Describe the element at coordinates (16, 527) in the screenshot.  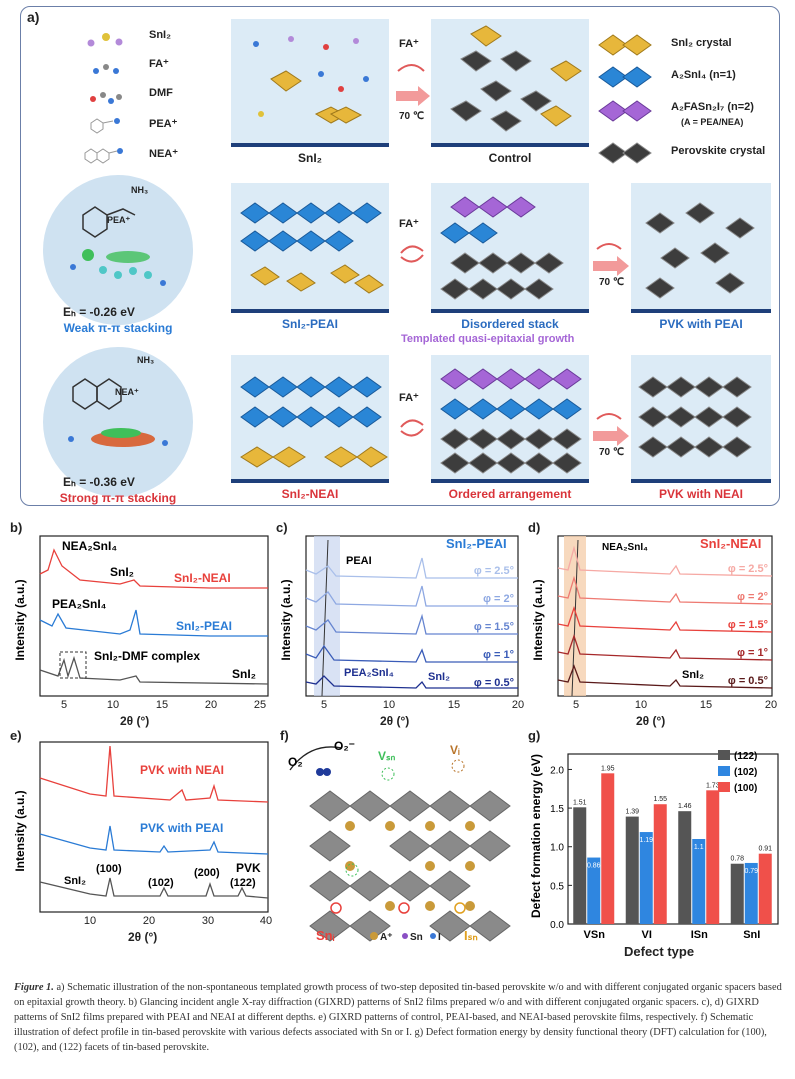
I see `panel-b-label: b)` at that location.